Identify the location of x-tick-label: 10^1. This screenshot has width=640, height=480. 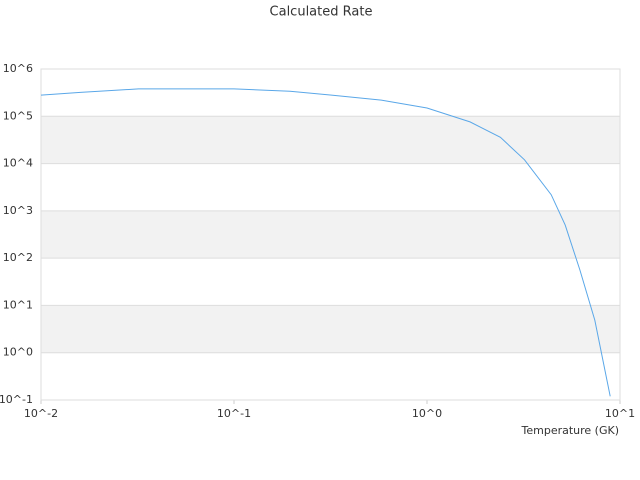
(620, 413).